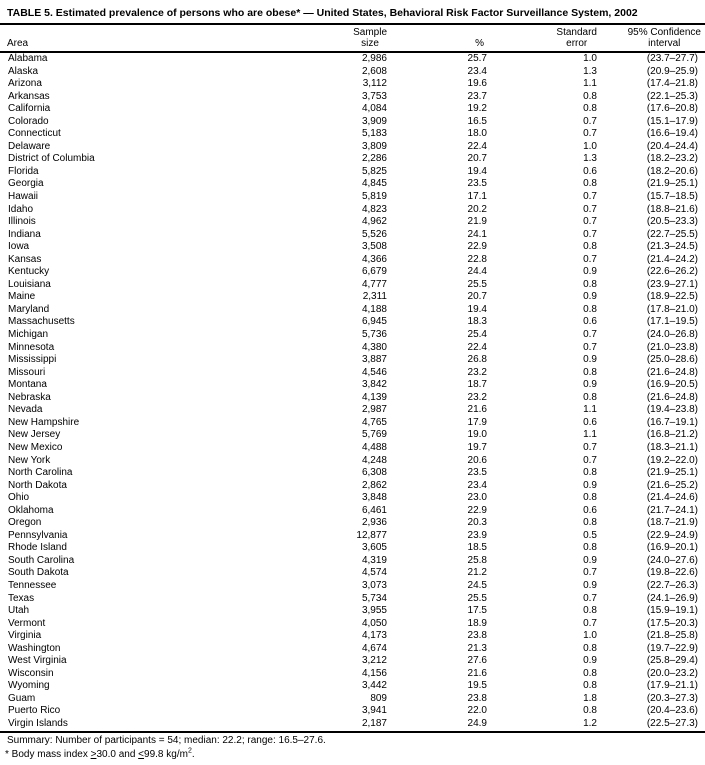 The width and height of the screenshot is (705, 765). Describe the element at coordinates (672, 121) in the screenshot. I see `cell-ci: (15.1–17.9)` at that location.